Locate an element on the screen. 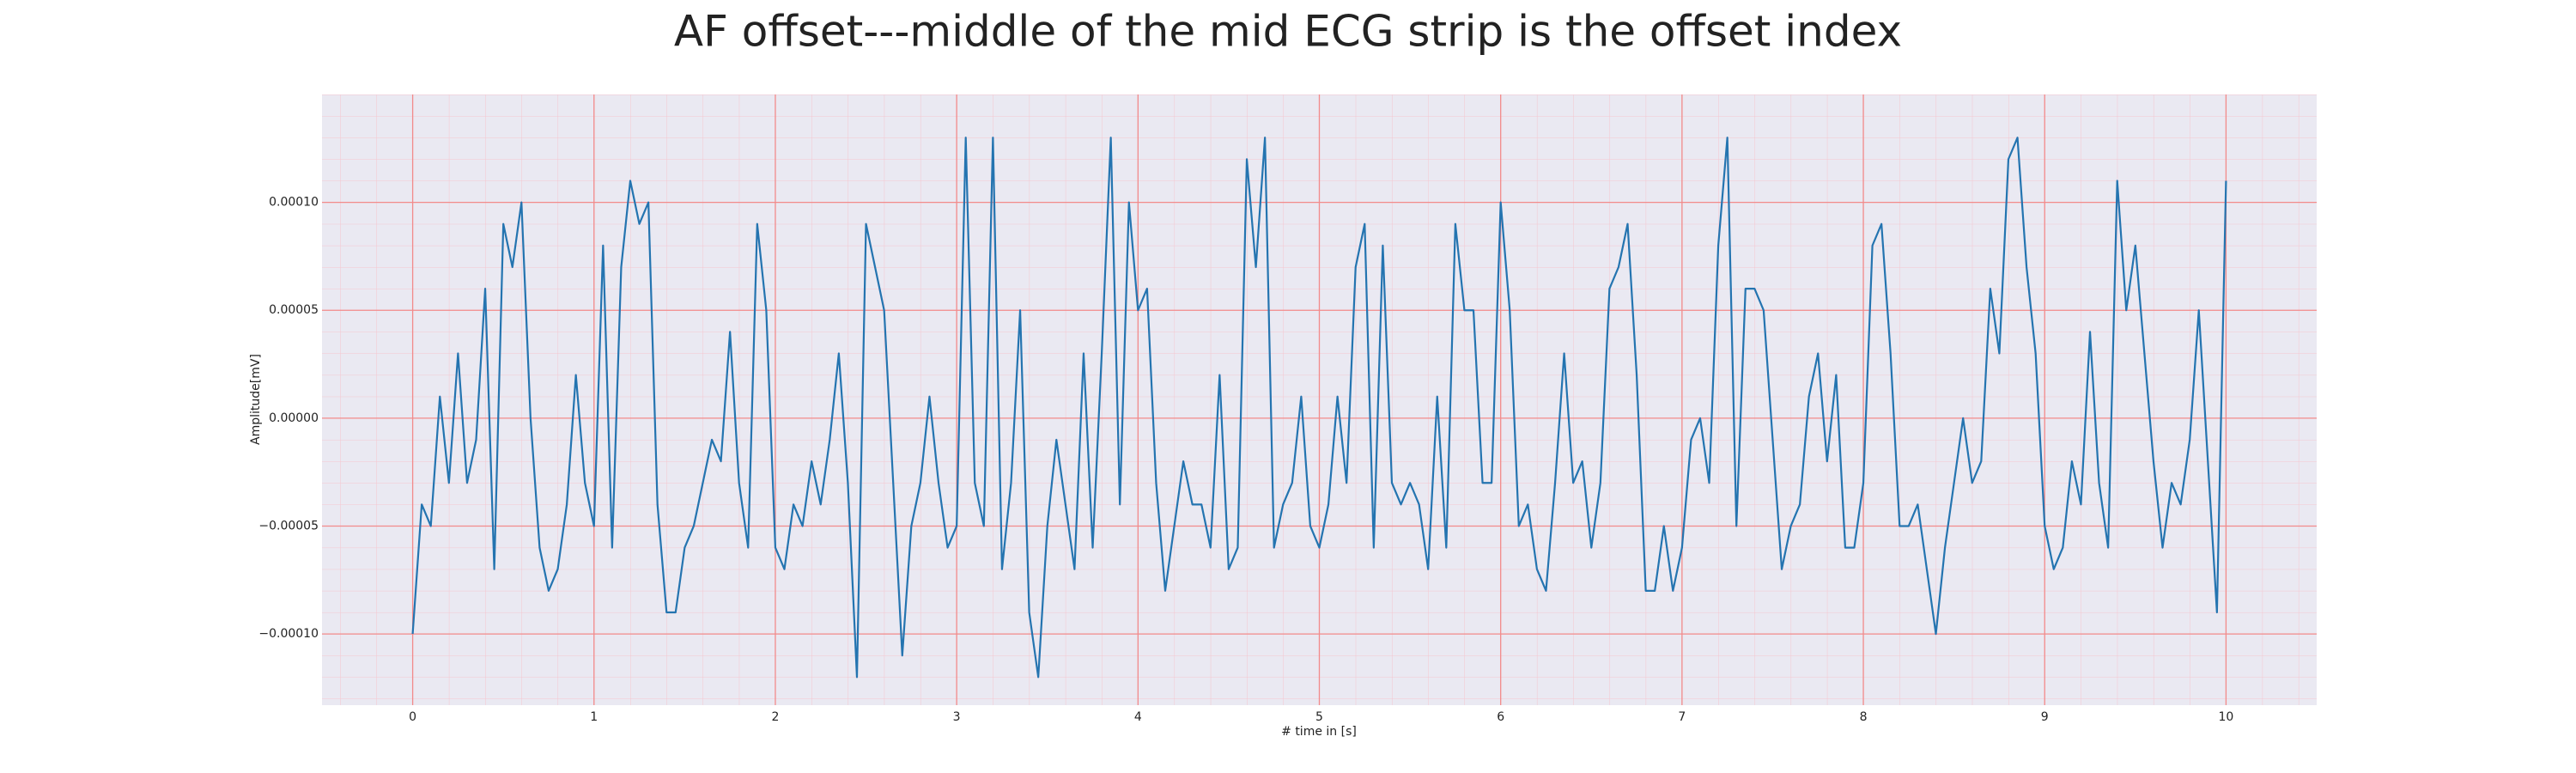 Image resolution: width=2576 pixels, height=773 pixels. x-tick-label: 1 is located at coordinates (594, 717).